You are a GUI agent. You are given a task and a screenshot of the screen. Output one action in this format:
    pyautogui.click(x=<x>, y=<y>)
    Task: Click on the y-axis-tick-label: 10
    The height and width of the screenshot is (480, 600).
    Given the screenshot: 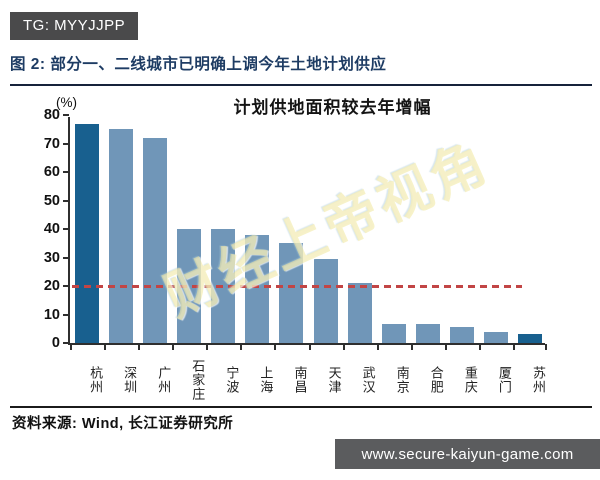 What is the action you would take?
    pyautogui.click(x=51, y=314)
    